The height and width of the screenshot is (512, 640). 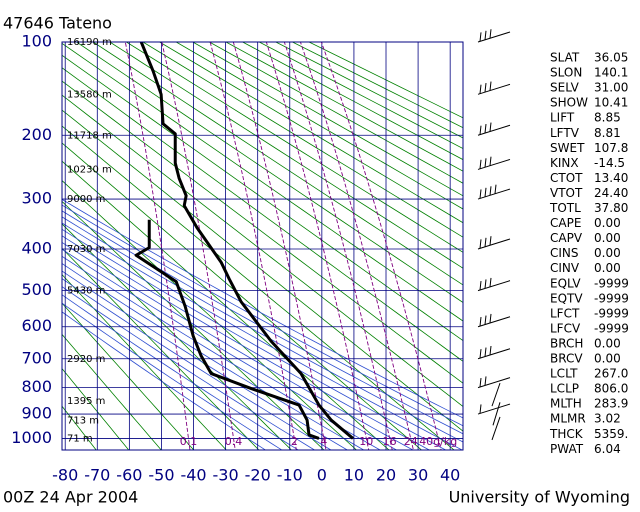 What do you see at coordinates (565, 208) in the screenshot?
I see `index-name: TOTL` at bounding box center [565, 208].